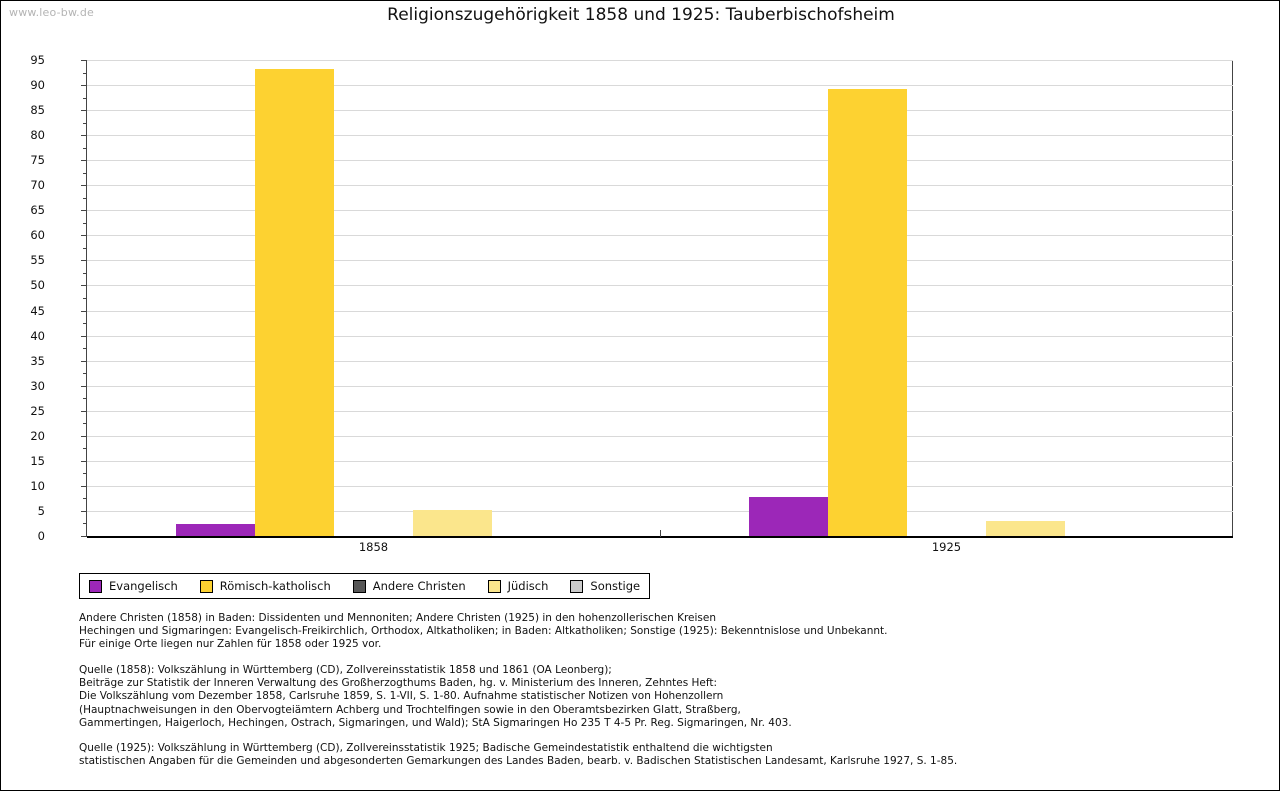  What do you see at coordinates (37, 360) in the screenshot?
I see `y-axis-tick-label: 35` at bounding box center [37, 360].